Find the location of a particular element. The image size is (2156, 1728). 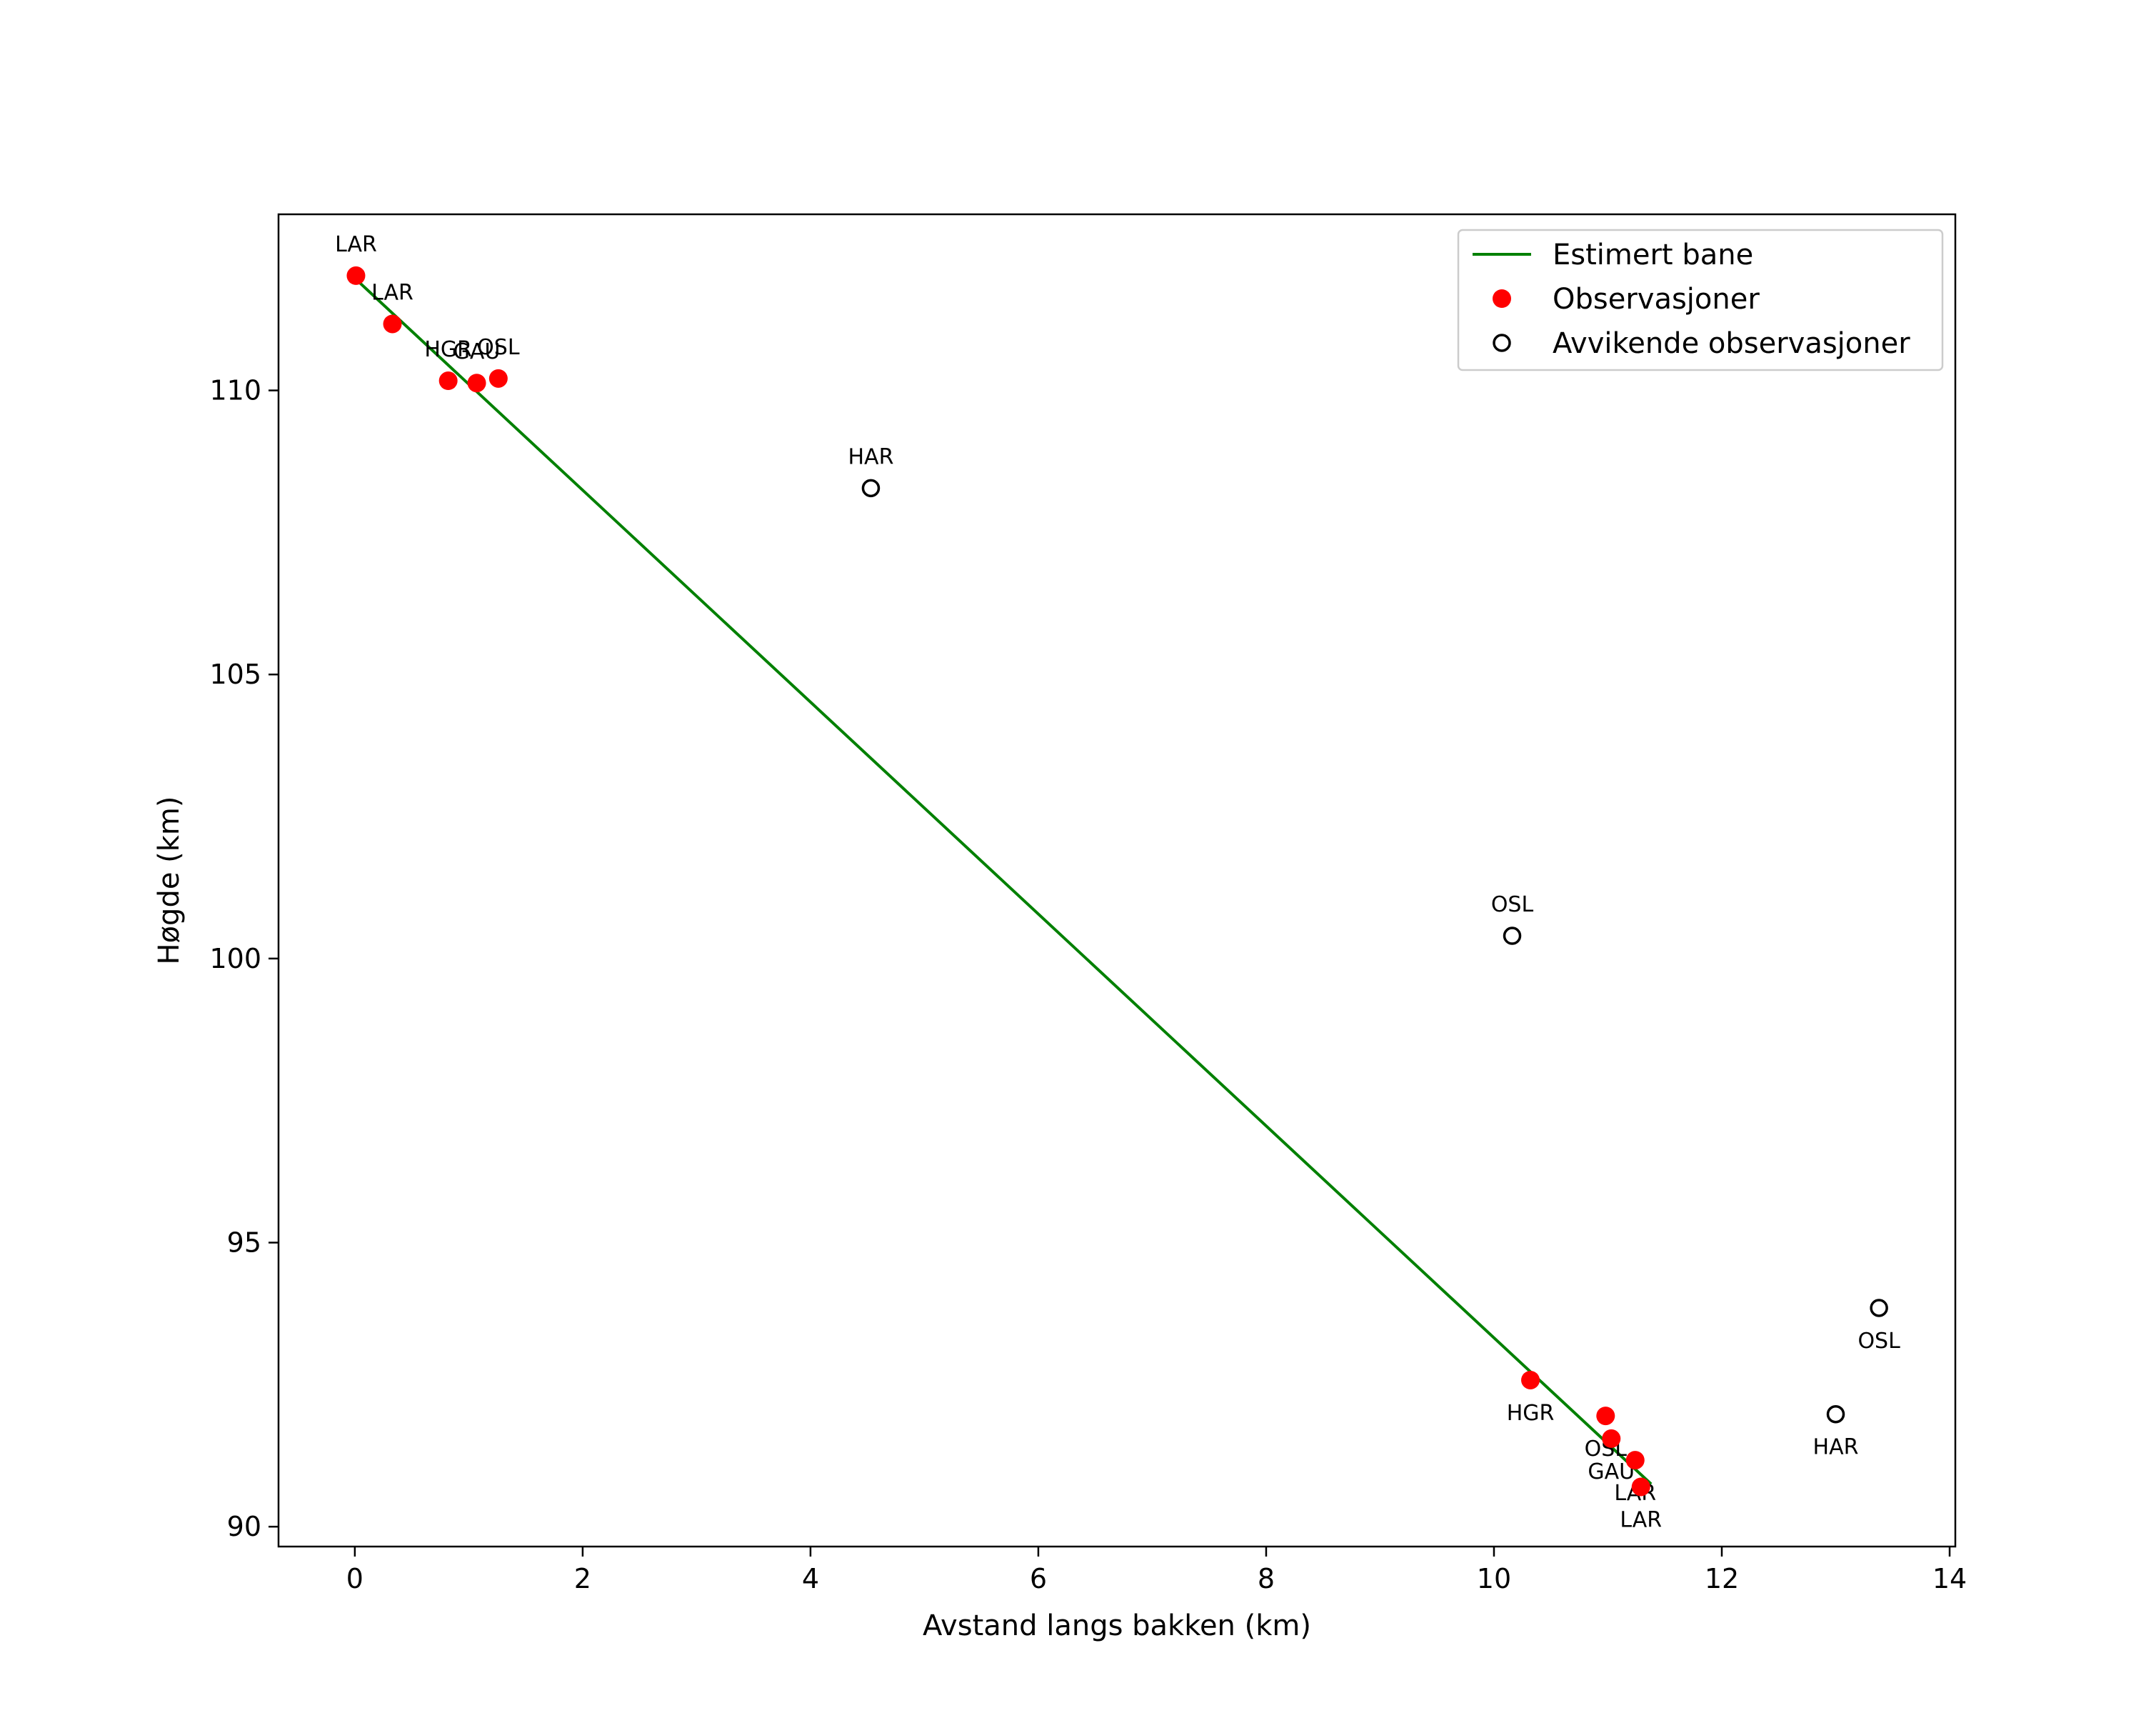

y-tick-label: 90 is located at coordinates (244, 1526).